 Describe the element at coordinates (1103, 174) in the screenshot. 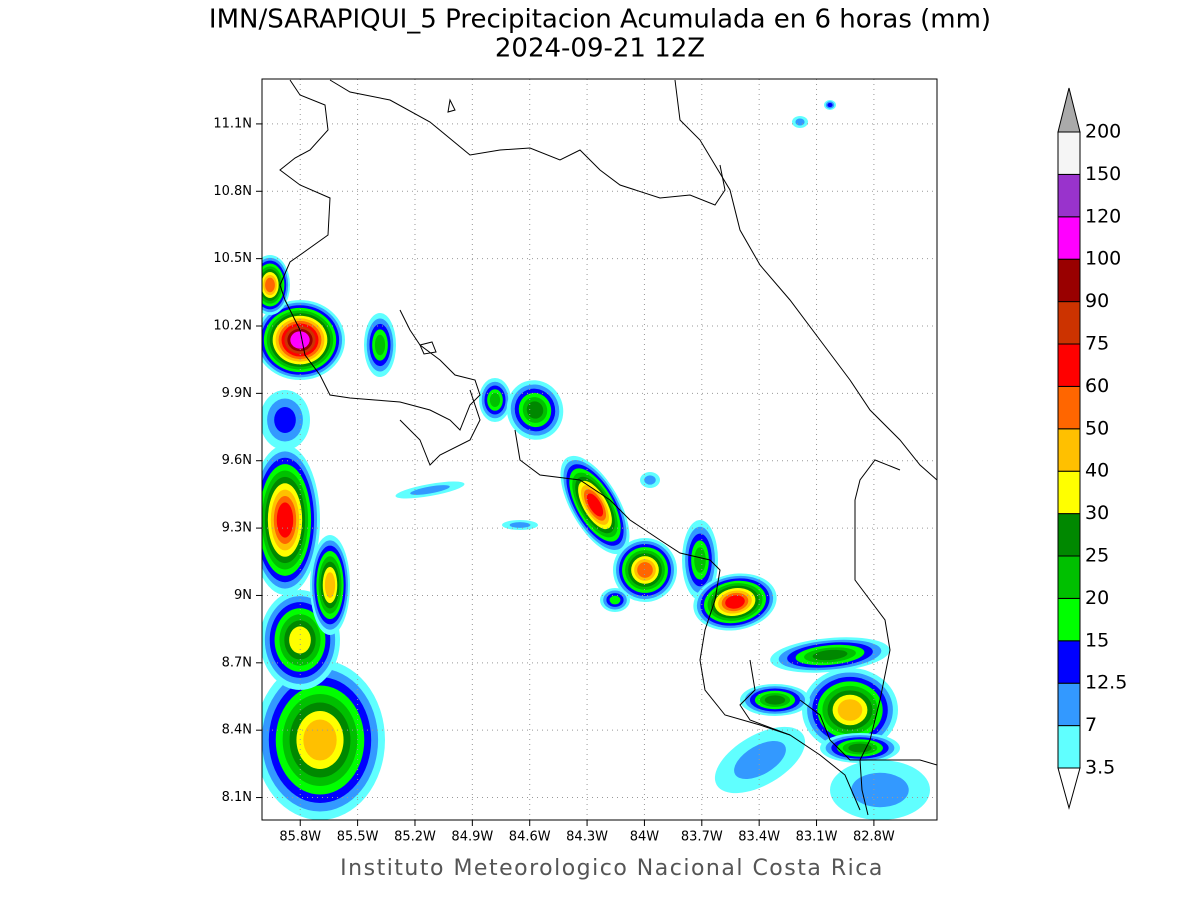

I see `colorbar-label: 150` at that location.